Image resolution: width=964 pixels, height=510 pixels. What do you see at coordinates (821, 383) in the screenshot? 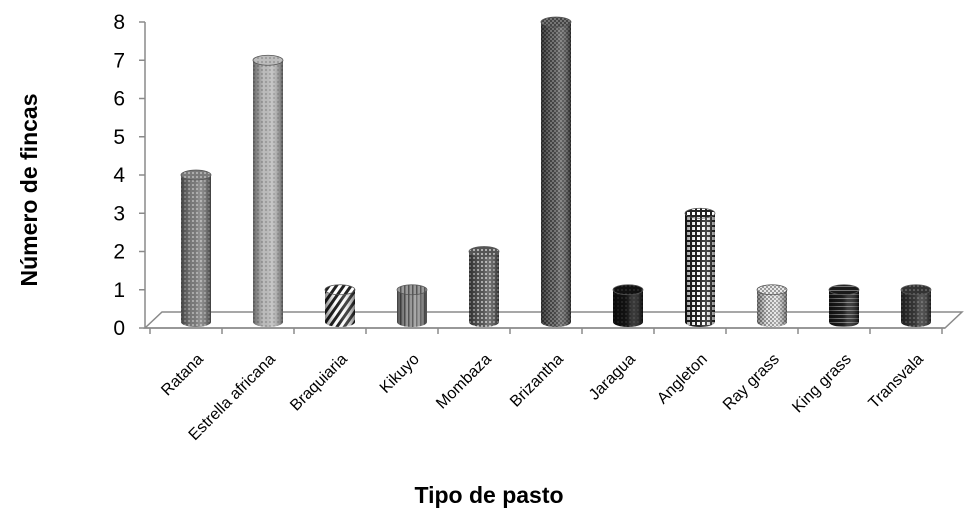
I see `category-label: King grass` at bounding box center [821, 383].